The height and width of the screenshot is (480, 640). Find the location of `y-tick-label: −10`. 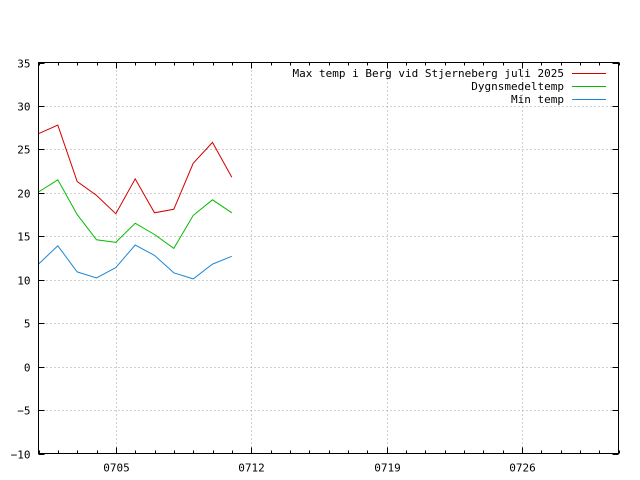

y-tick-label: −10 is located at coordinates (21, 455).